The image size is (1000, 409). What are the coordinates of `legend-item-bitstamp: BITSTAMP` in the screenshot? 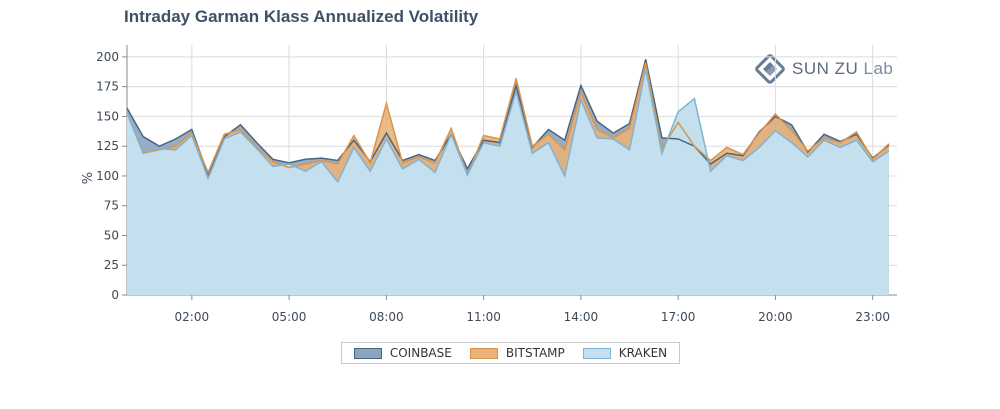 It's located at (517, 353).